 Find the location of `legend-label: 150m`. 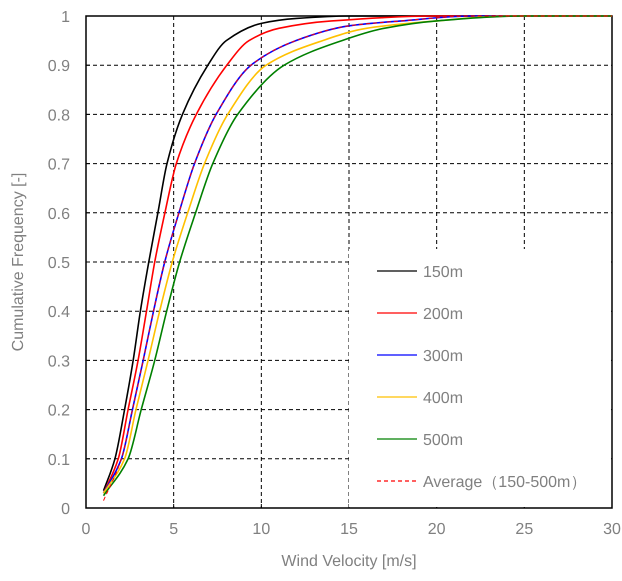

legend-label: 150m is located at coordinates (443, 272).